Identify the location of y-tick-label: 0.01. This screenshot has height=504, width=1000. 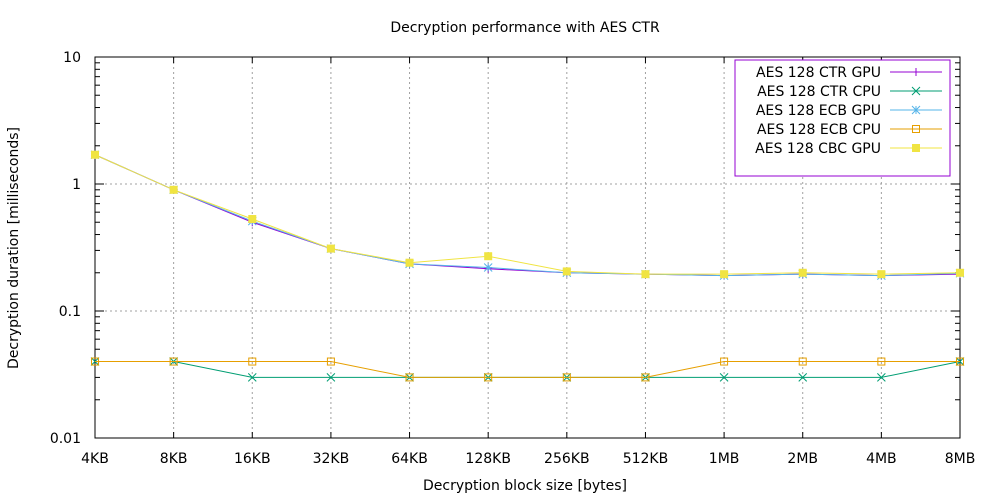
(65, 439).